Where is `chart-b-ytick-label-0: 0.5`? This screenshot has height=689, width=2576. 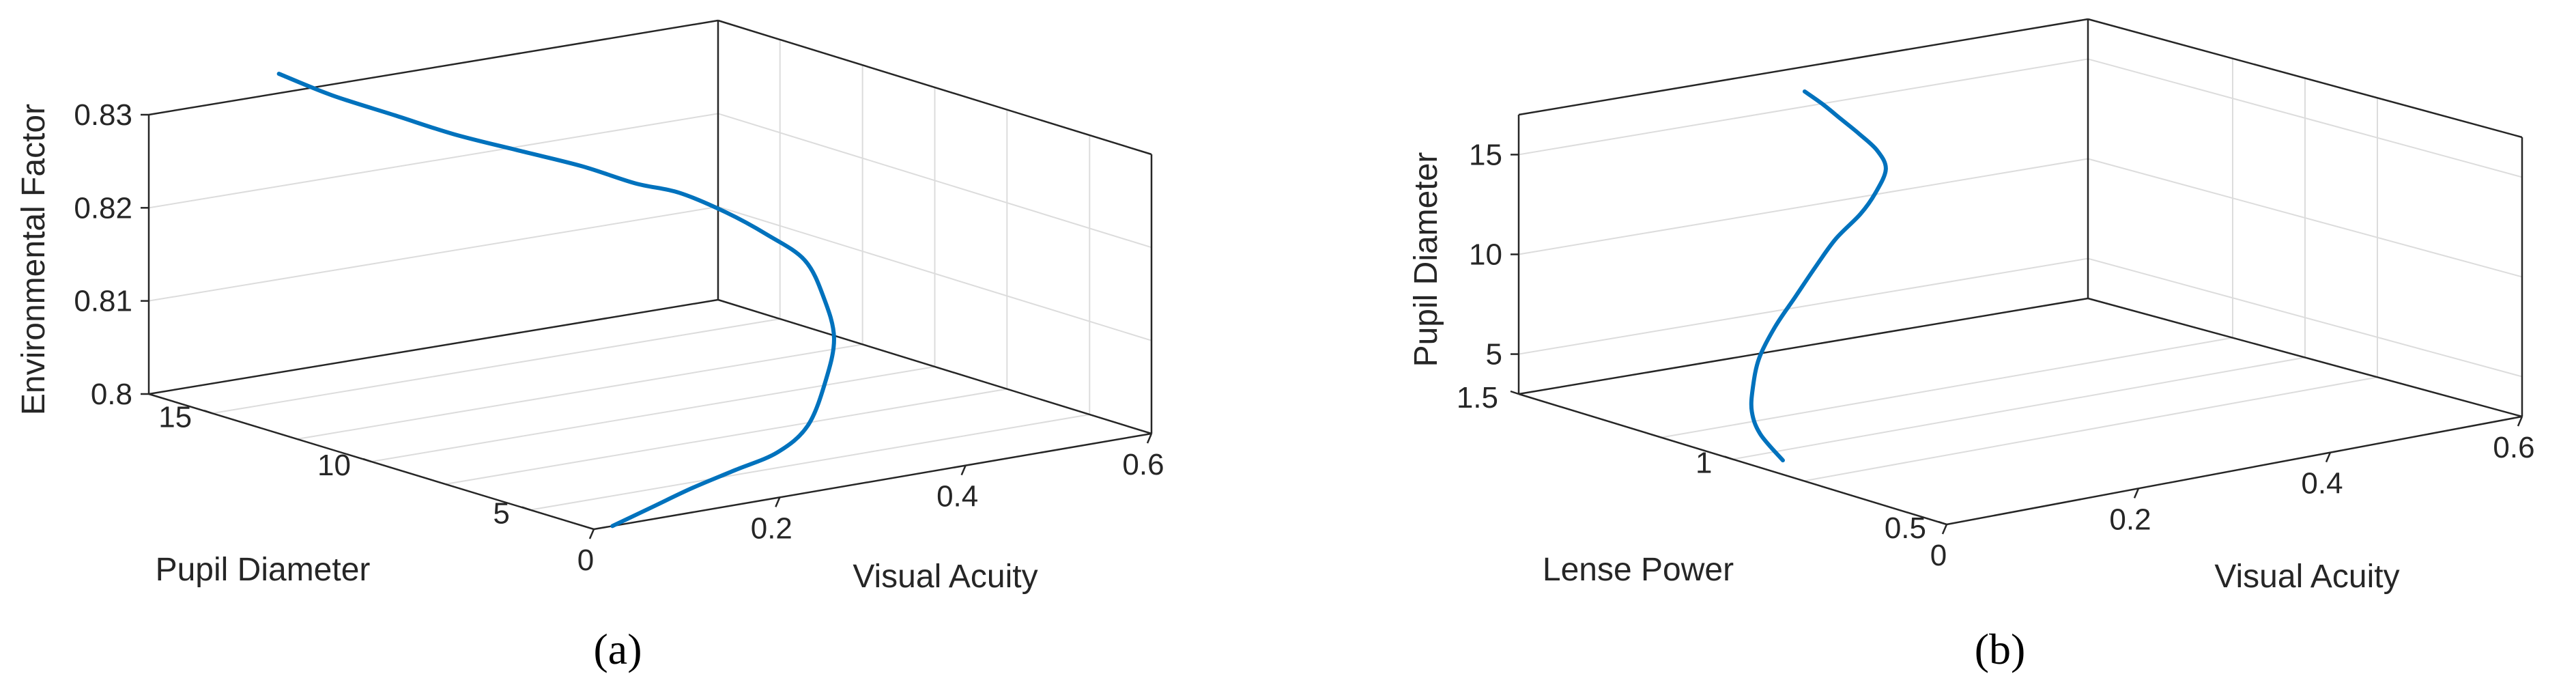
chart-b-ytick-label-0: 0.5 is located at coordinates (1905, 528).